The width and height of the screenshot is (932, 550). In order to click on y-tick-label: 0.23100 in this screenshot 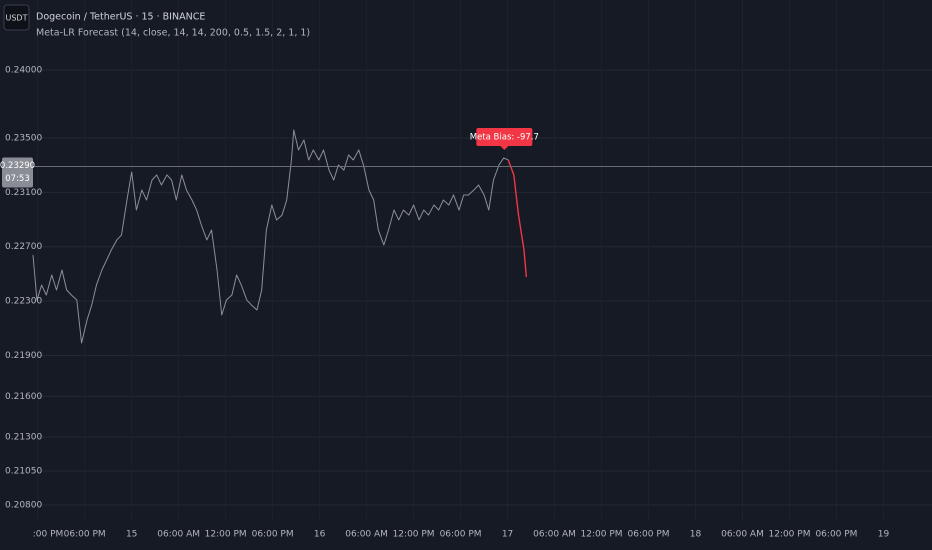, I will do `click(23, 193)`.